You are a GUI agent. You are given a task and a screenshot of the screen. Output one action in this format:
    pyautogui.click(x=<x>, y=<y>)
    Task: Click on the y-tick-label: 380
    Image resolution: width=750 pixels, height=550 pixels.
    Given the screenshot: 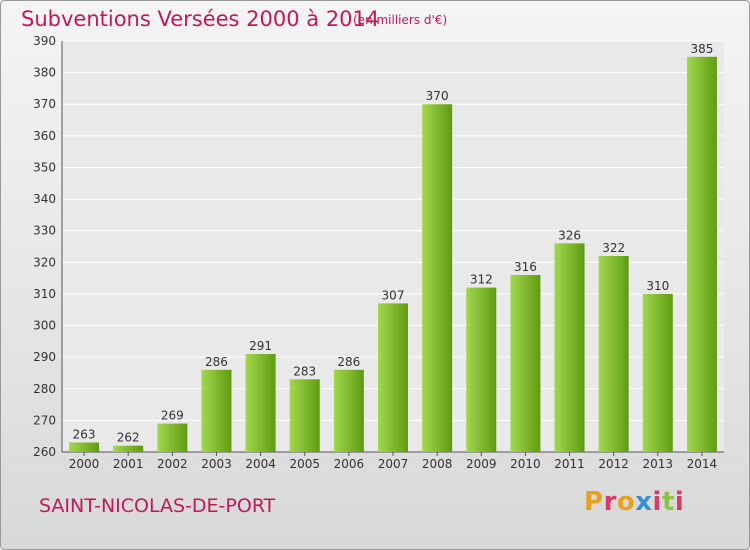 What is the action you would take?
    pyautogui.click(x=44, y=73)
    